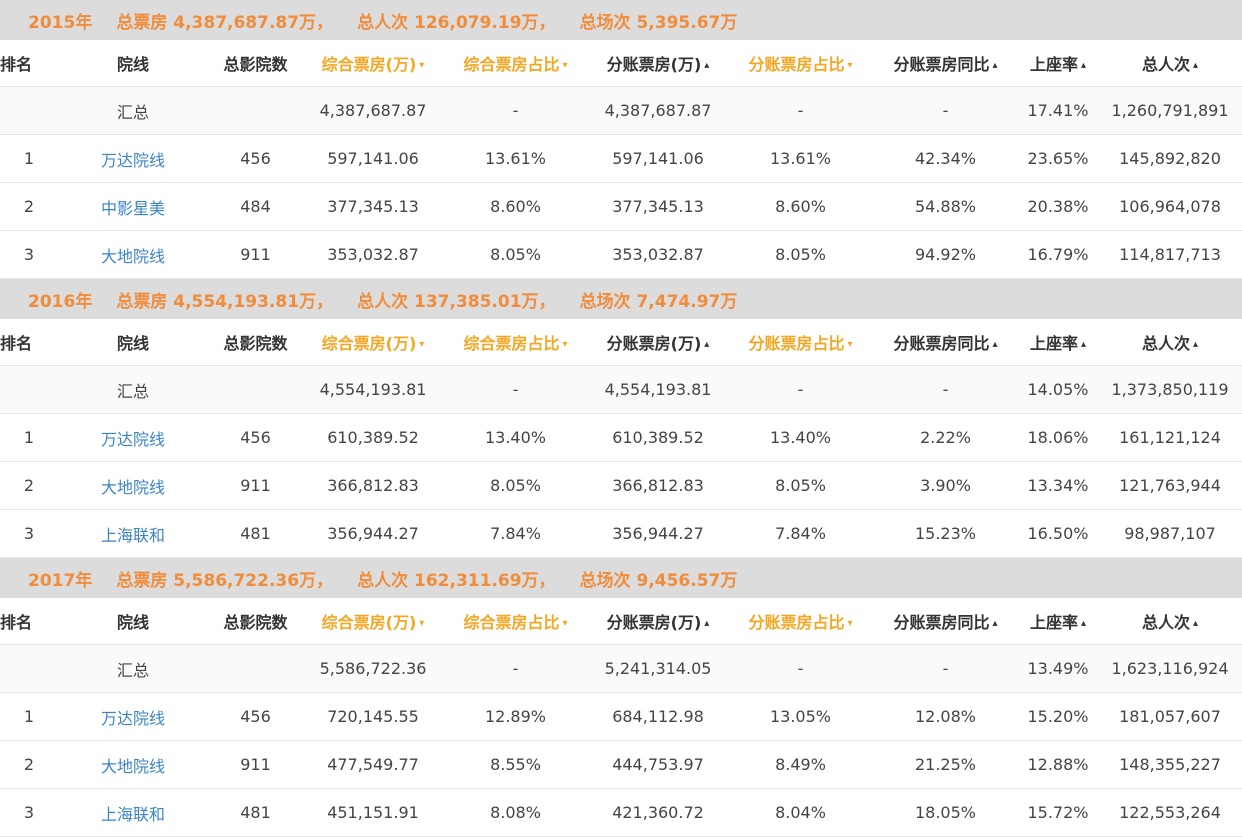 Image resolution: width=1242 pixels, height=837 pixels. Describe the element at coordinates (654, 622) in the screenshot. I see `col-split-label: 分账票房(万)` at that location.